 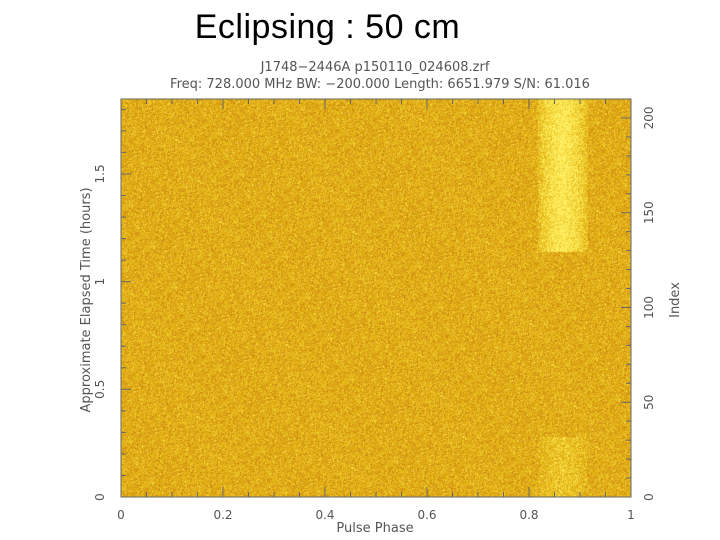 I want to click on slide-title: Eclipsing : 50 cm, so click(x=360, y=27).